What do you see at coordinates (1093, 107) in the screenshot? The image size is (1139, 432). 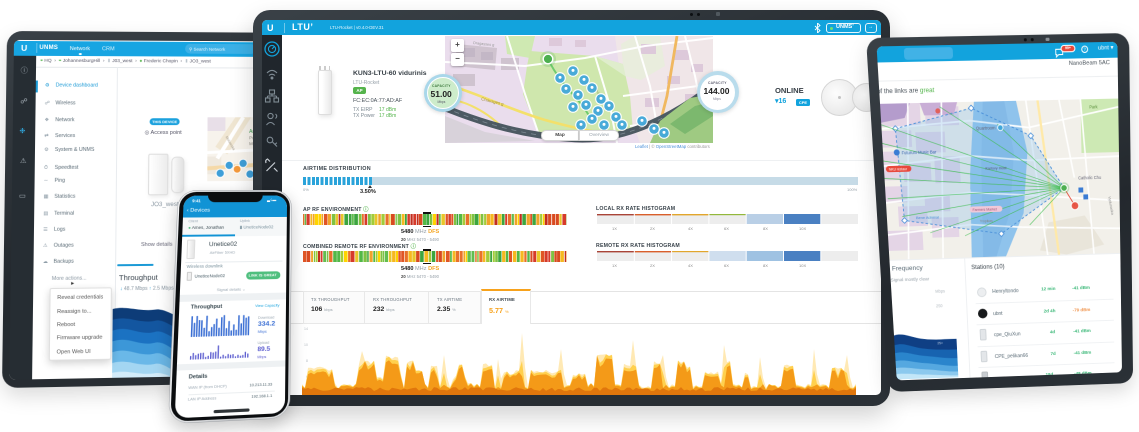 I see `svg-text: Park` at bounding box center [1093, 107].